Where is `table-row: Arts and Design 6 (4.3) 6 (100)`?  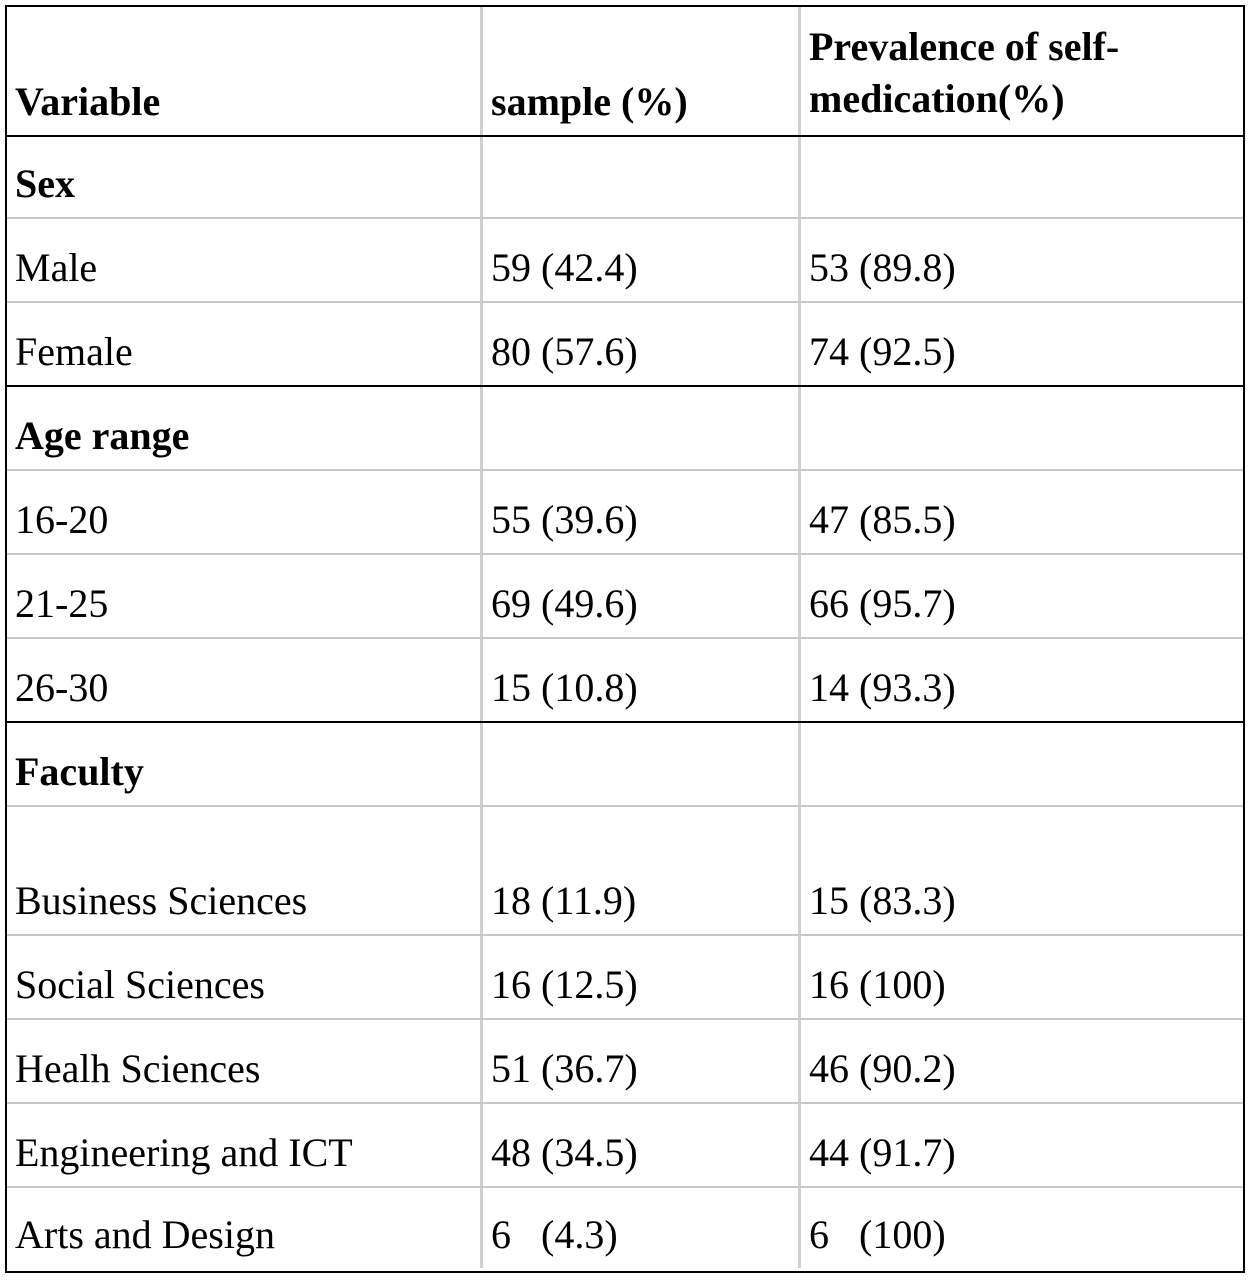
table-row: Arts and Design 6 (4.3) 6 (100) is located at coordinates (625, 1228).